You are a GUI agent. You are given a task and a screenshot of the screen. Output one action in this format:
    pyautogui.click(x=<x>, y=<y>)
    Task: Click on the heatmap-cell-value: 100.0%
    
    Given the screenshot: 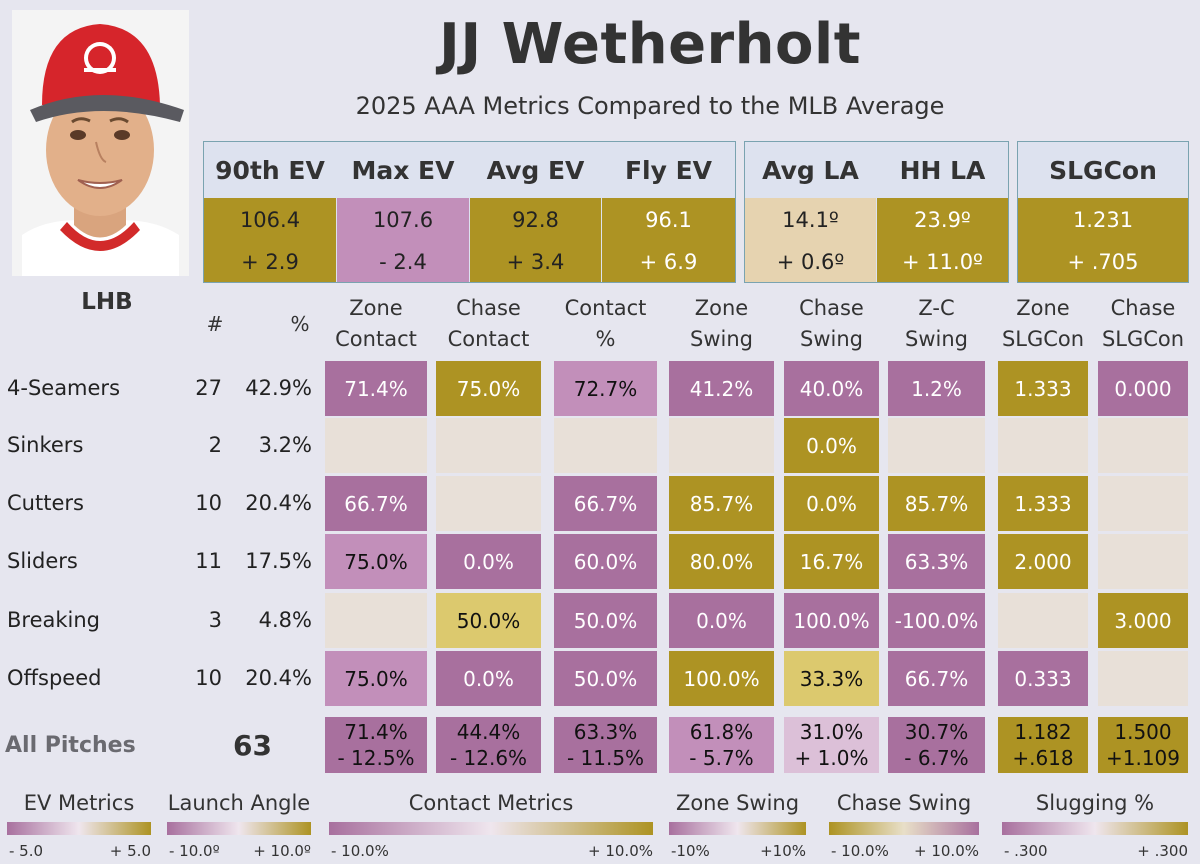 What is the action you would take?
    pyautogui.click(x=721, y=678)
    